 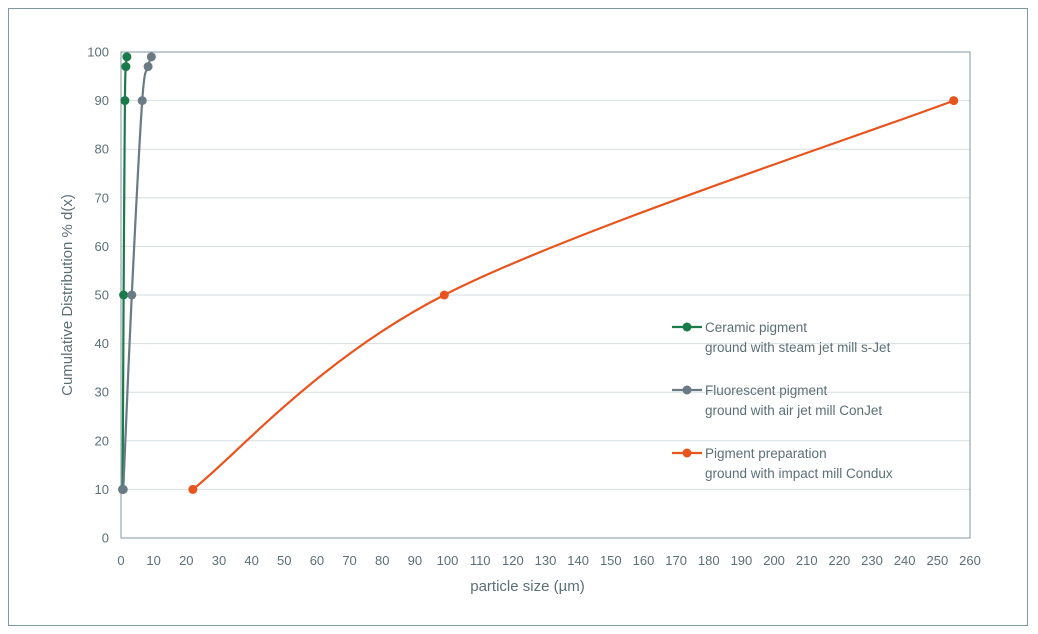 I want to click on x-tick-label: 140, so click(x=578, y=560).